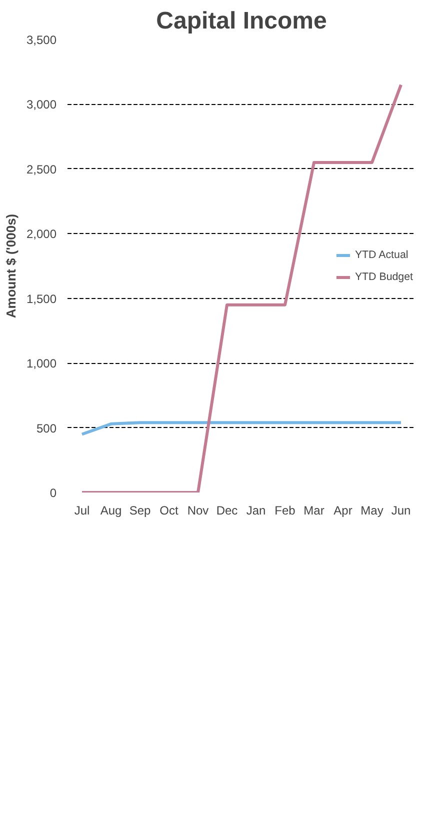  Describe the element at coordinates (41, 169) in the screenshot. I see `y-tick-label: 2,500` at that location.